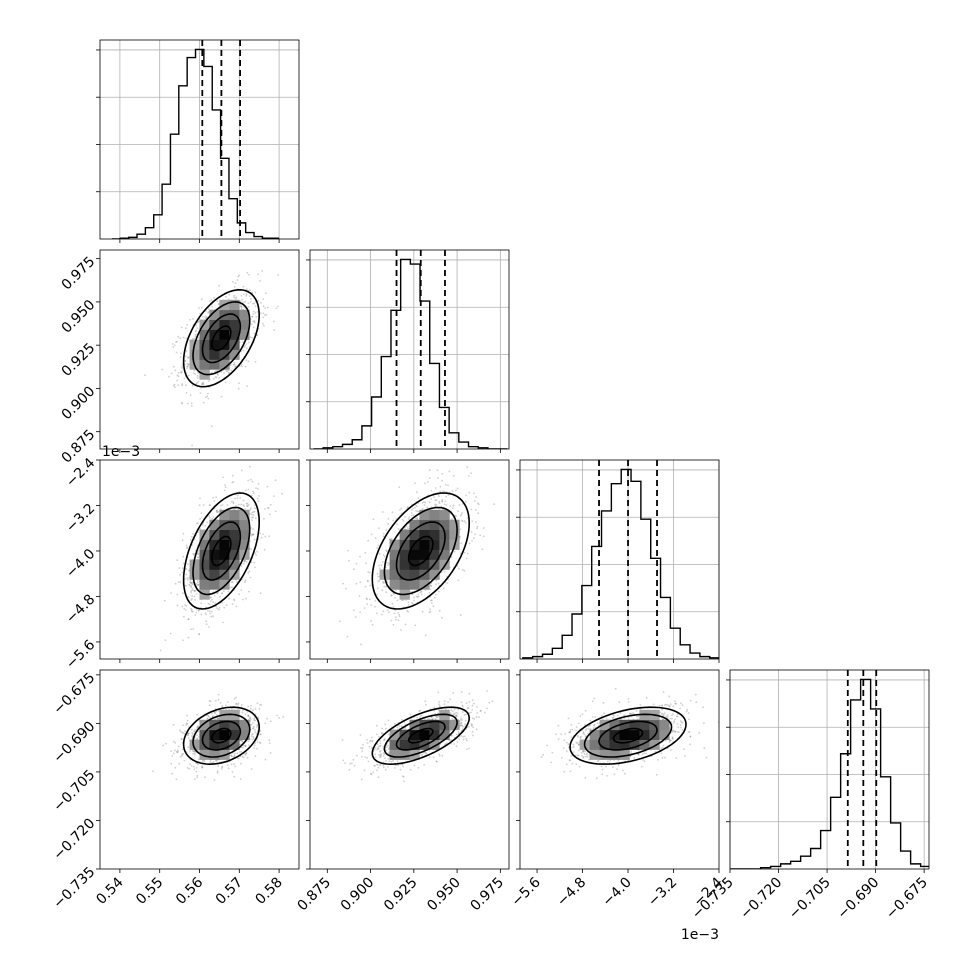  Describe the element at coordinates (409, 349) in the screenshot. I see `panel-frame` at that location.